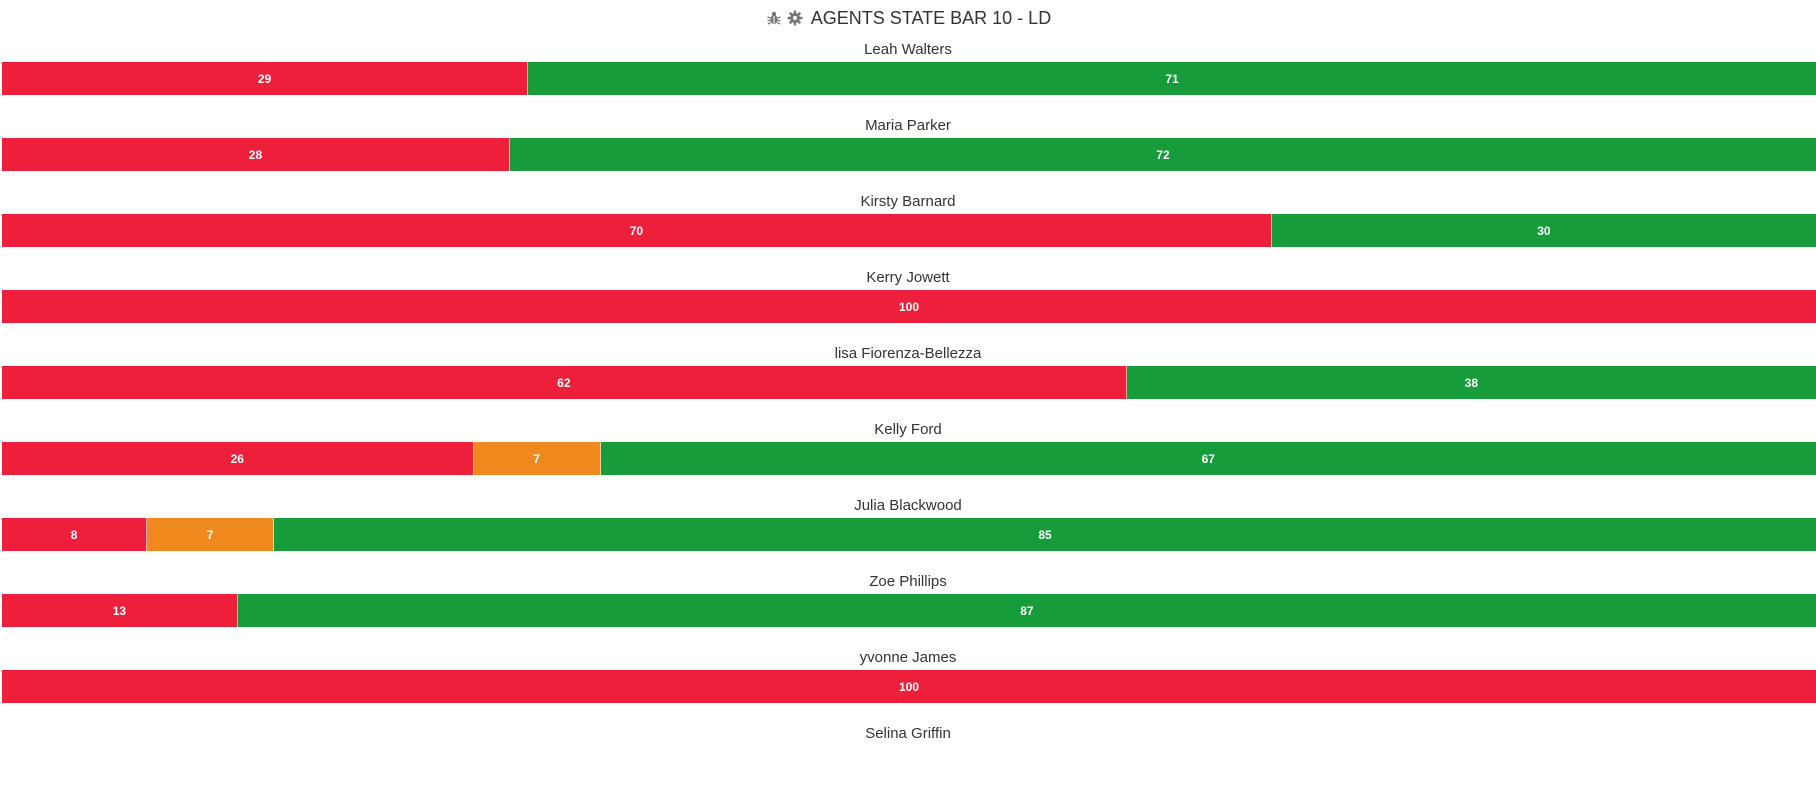 This screenshot has height=800, width=1816. I want to click on agent-row: Zoe Phillips 13 87, so click(908, 610).